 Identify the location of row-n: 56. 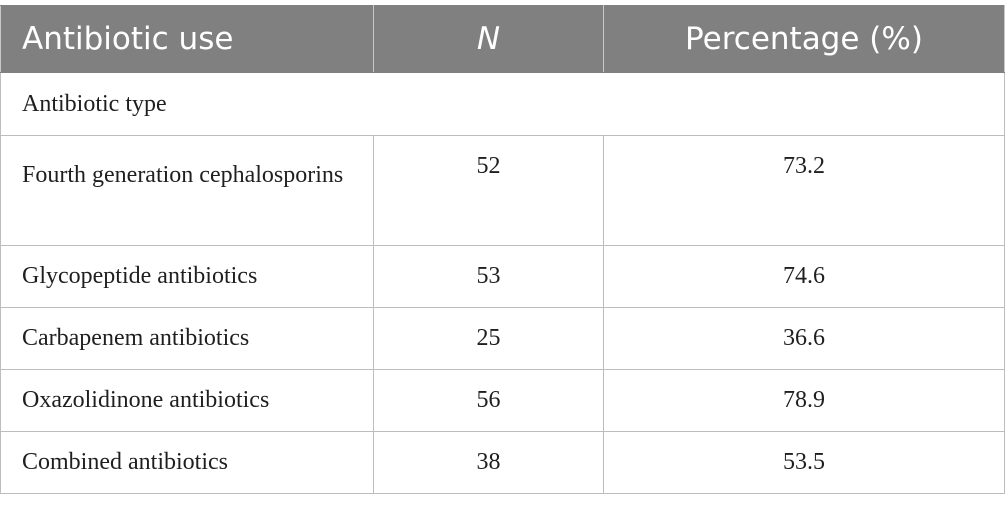
(488, 400).